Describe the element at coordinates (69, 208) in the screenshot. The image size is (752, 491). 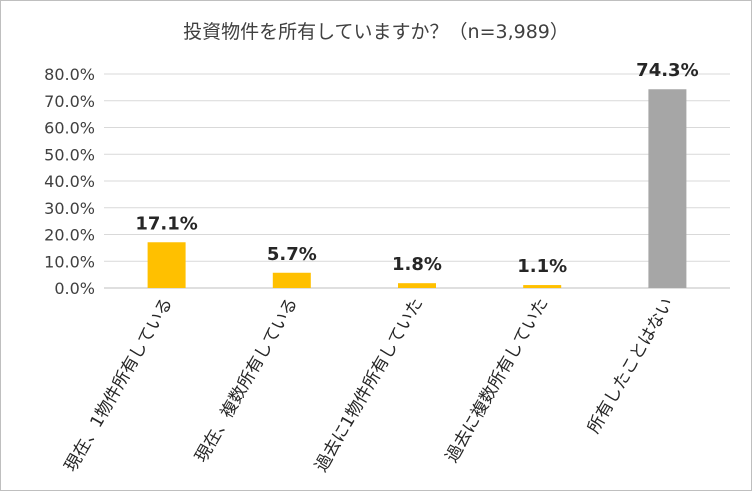
I see `y-tick-label: 30.0%` at that location.